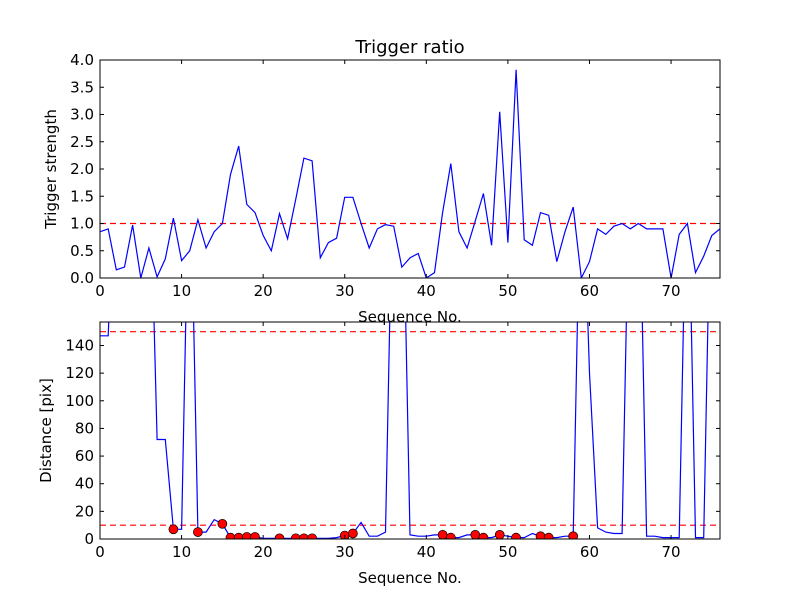  Describe the element at coordinates (84, 511) in the screenshot. I see `y-tick-label: 20` at that location.